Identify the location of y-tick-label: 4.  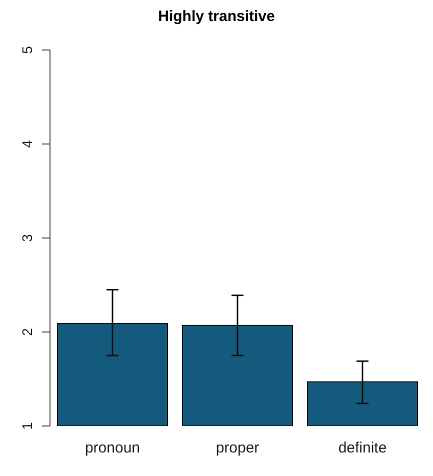
(27, 144).